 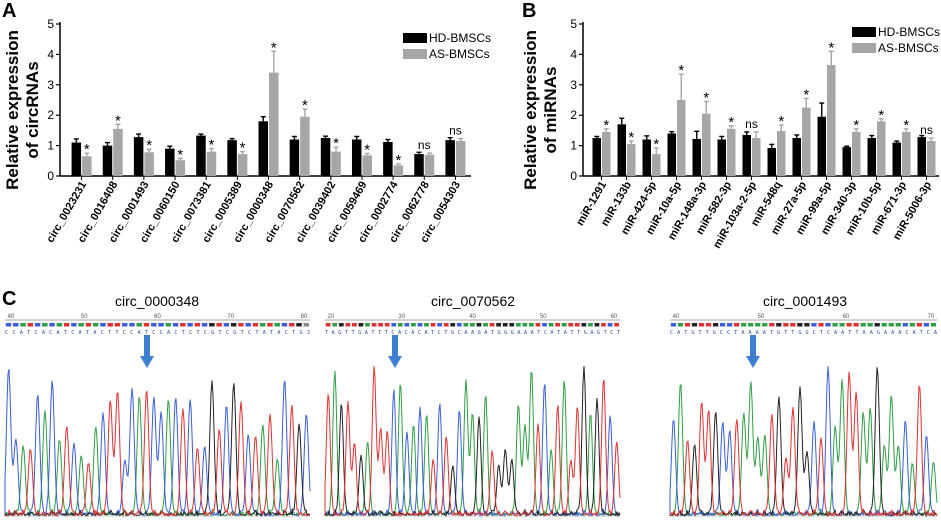 What do you see at coordinates (415, 38) in the screenshot?
I see `legend-swatch-hd` at bounding box center [415, 38].